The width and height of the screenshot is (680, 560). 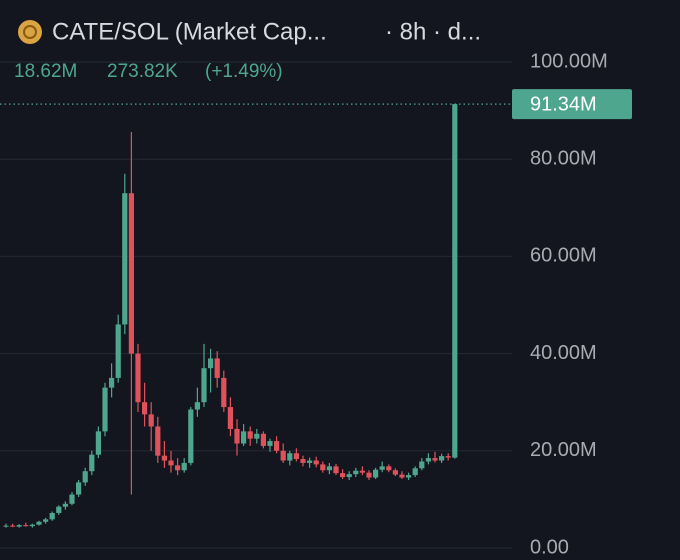 What do you see at coordinates (563, 104) in the screenshot?
I see `last-value-label: 91.34M` at bounding box center [563, 104].